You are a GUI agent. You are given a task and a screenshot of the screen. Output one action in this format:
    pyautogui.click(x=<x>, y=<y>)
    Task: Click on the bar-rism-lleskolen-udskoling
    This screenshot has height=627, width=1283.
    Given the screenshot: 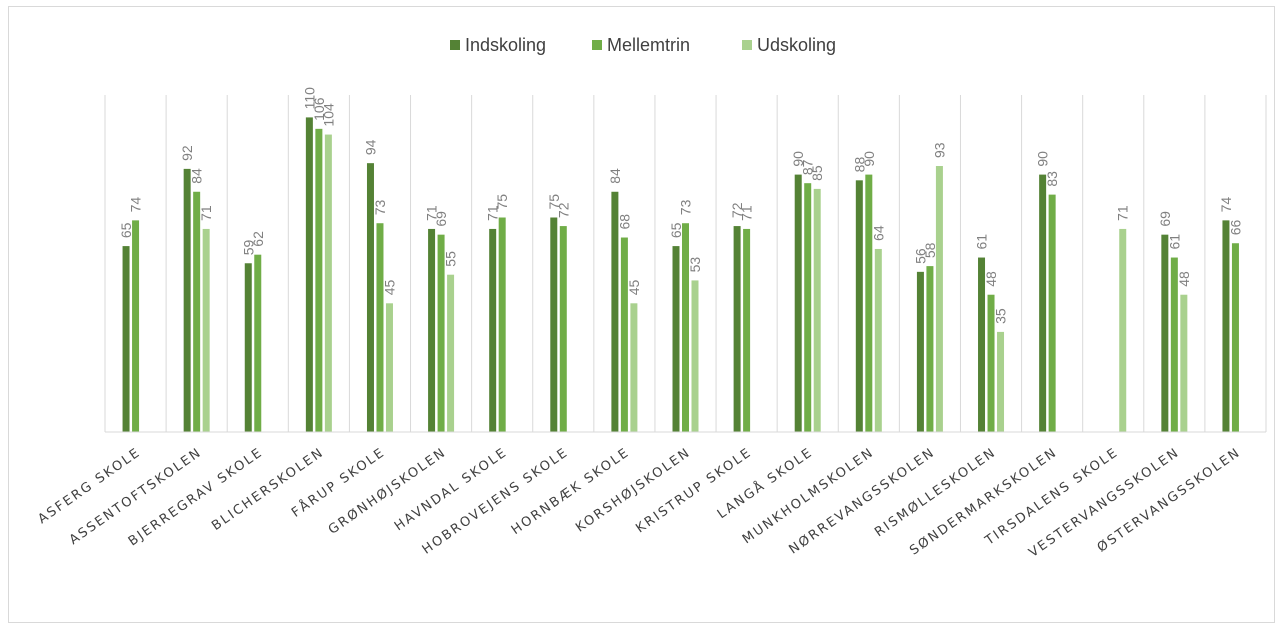 What is the action you would take?
    pyautogui.click(x=1001, y=381)
    